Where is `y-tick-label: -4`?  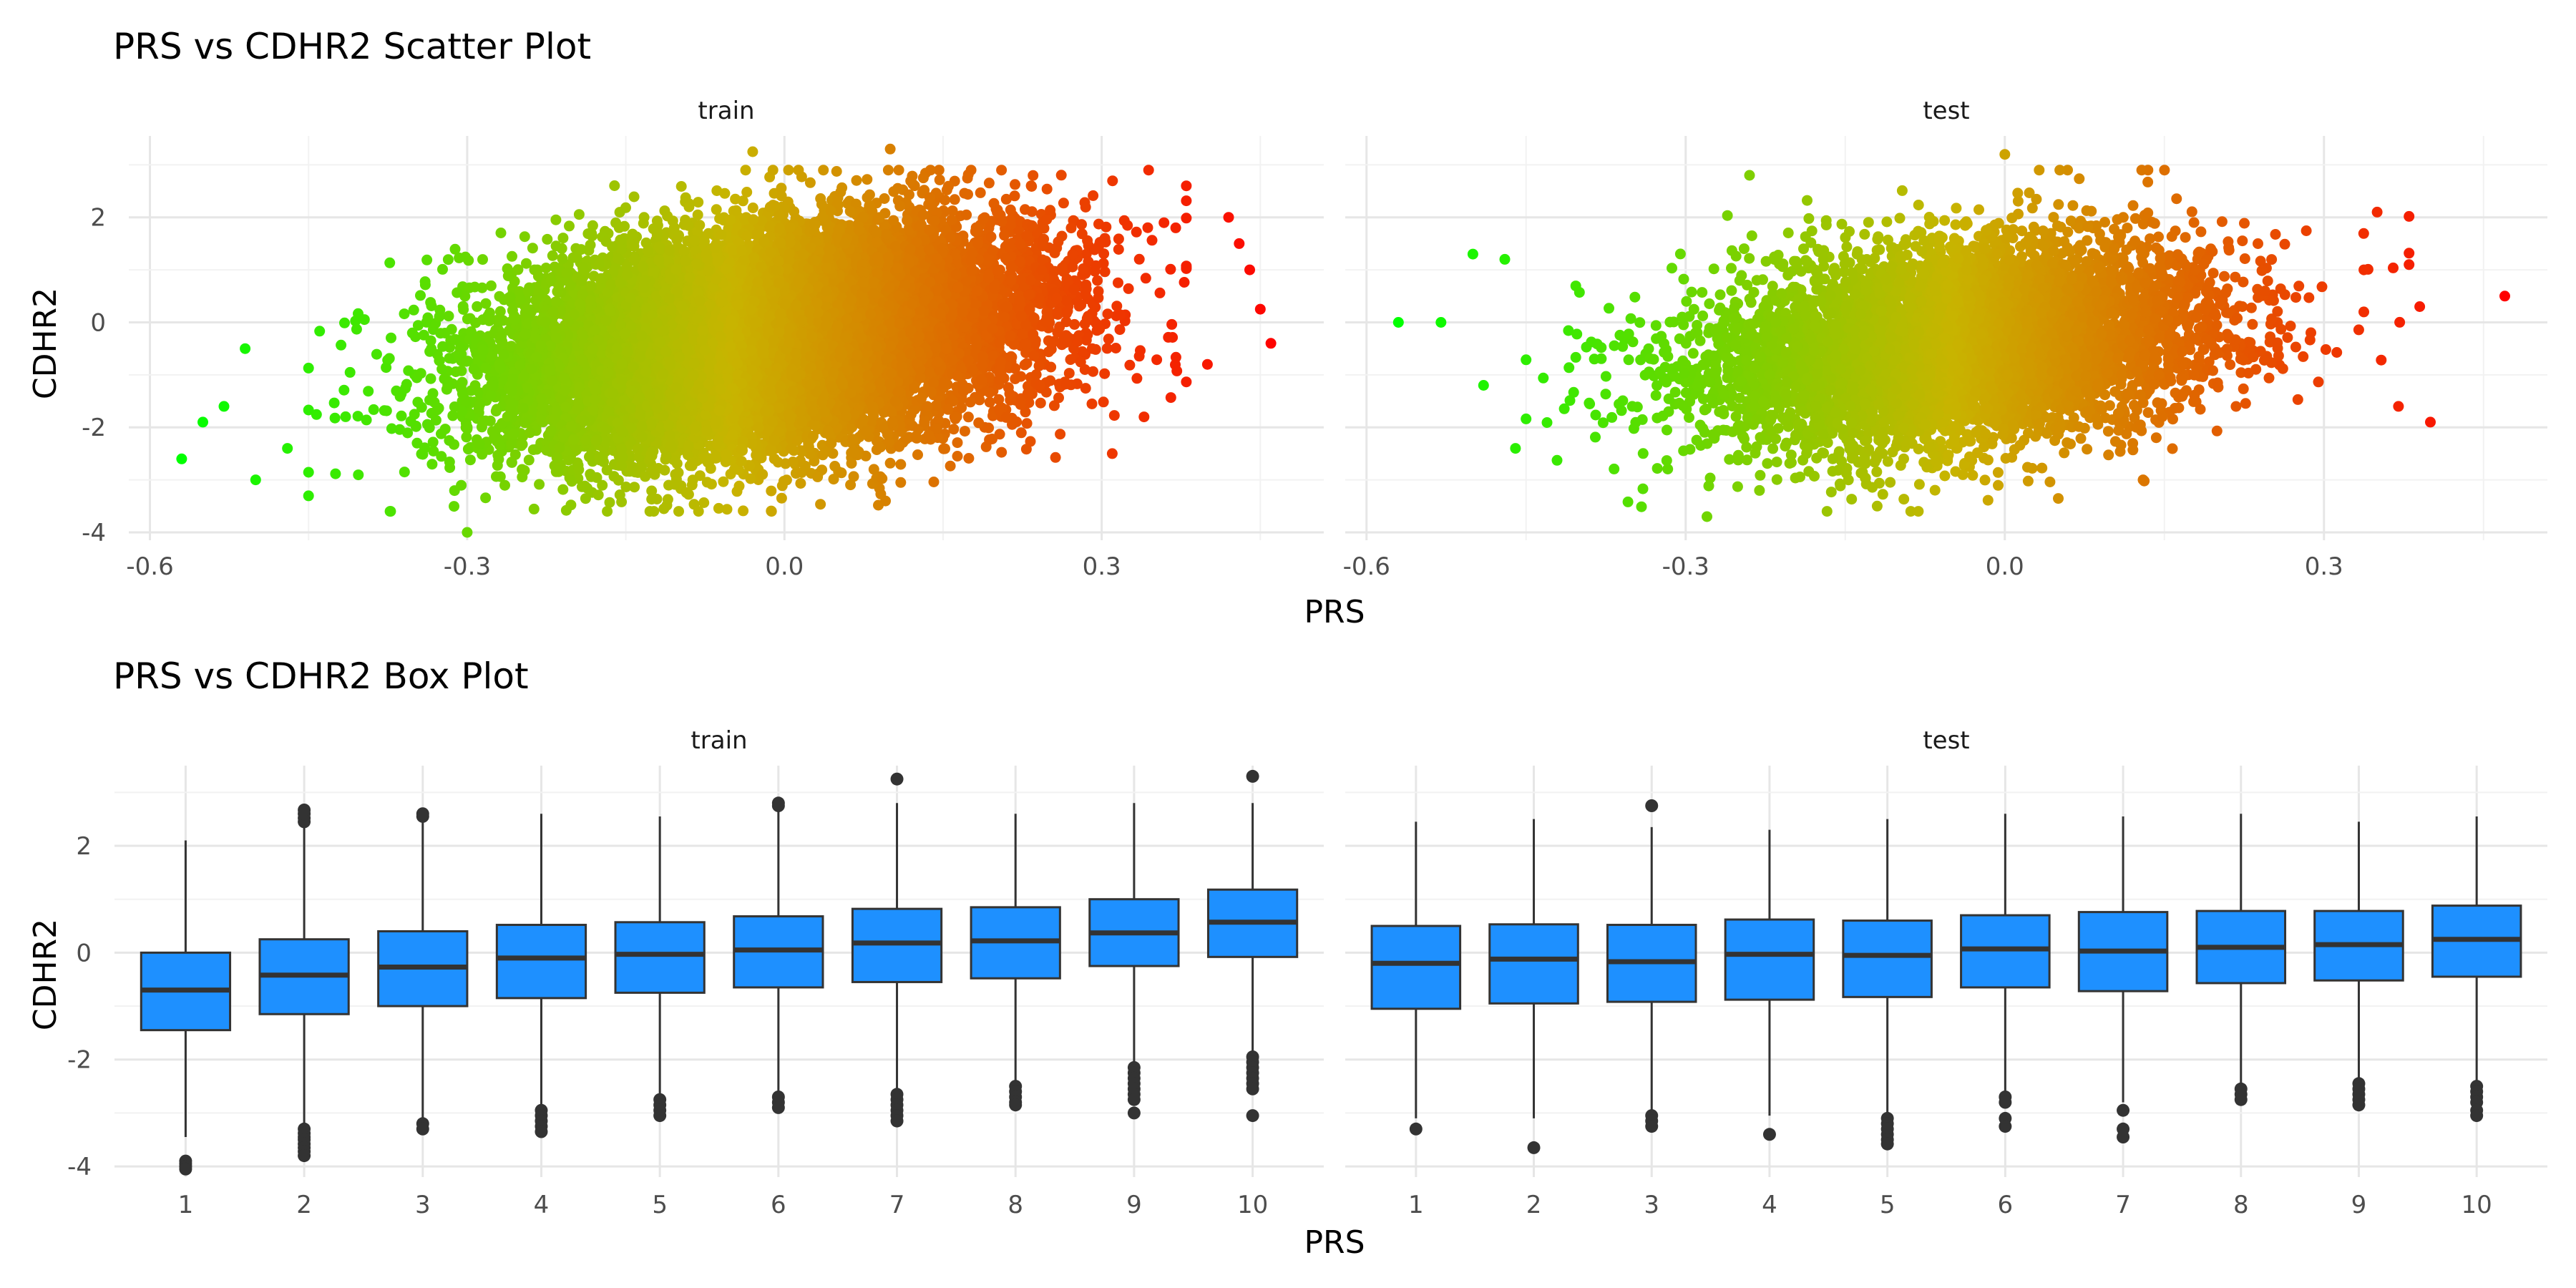 y-tick-label: -4 is located at coordinates (94, 533).